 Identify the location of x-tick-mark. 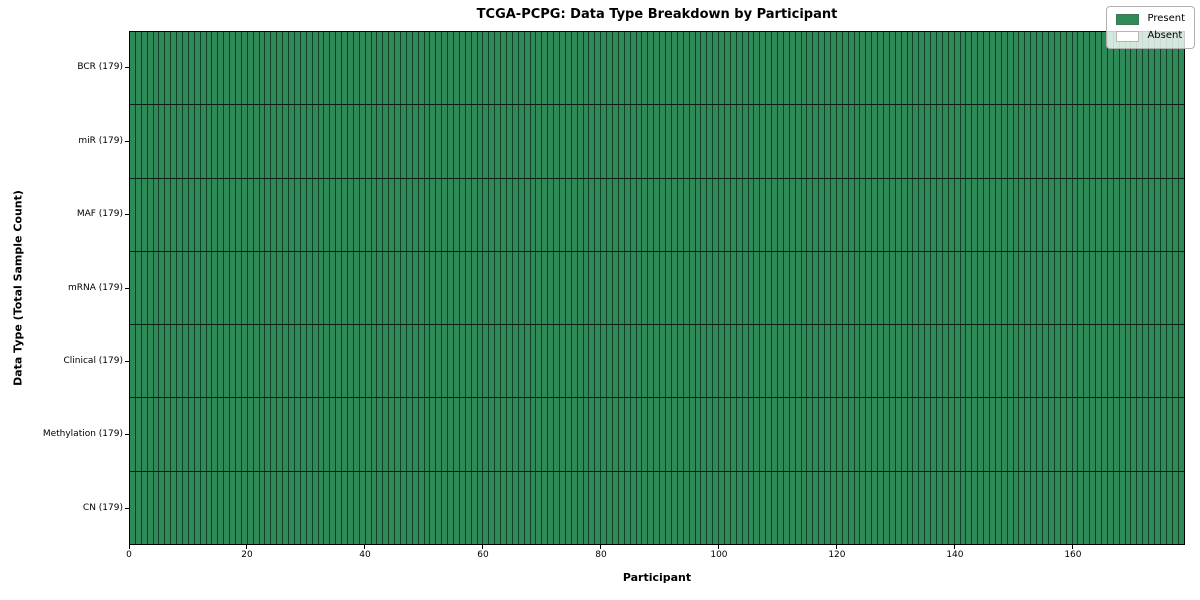
(719, 547).